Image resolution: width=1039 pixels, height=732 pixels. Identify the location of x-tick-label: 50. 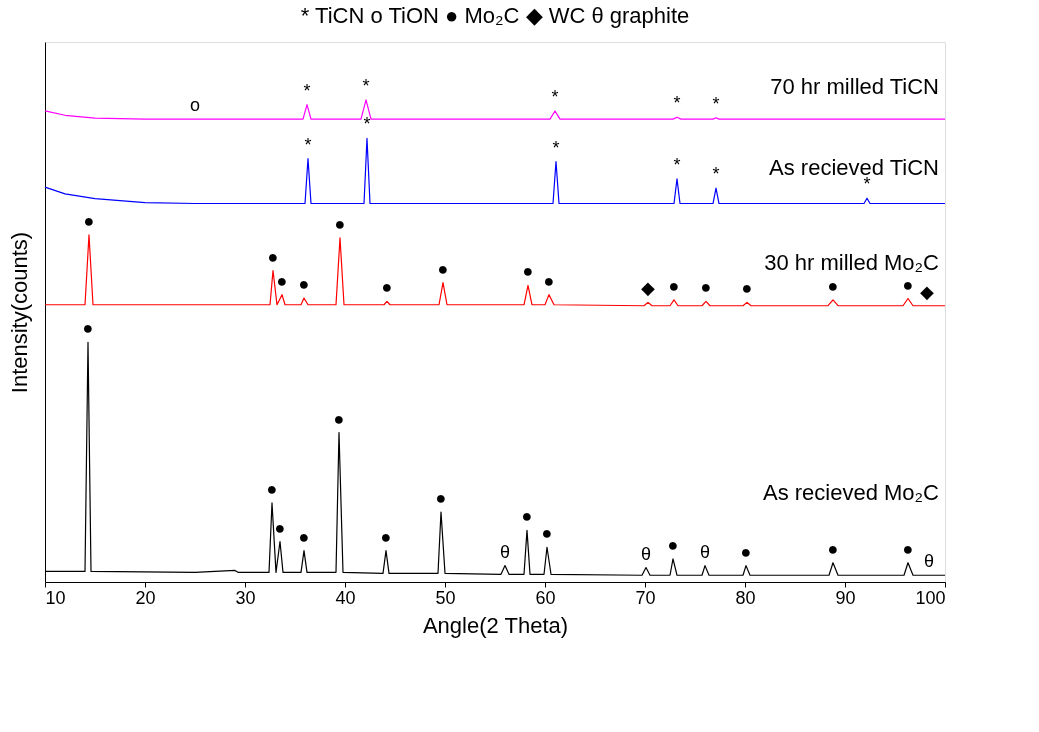
(445, 597).